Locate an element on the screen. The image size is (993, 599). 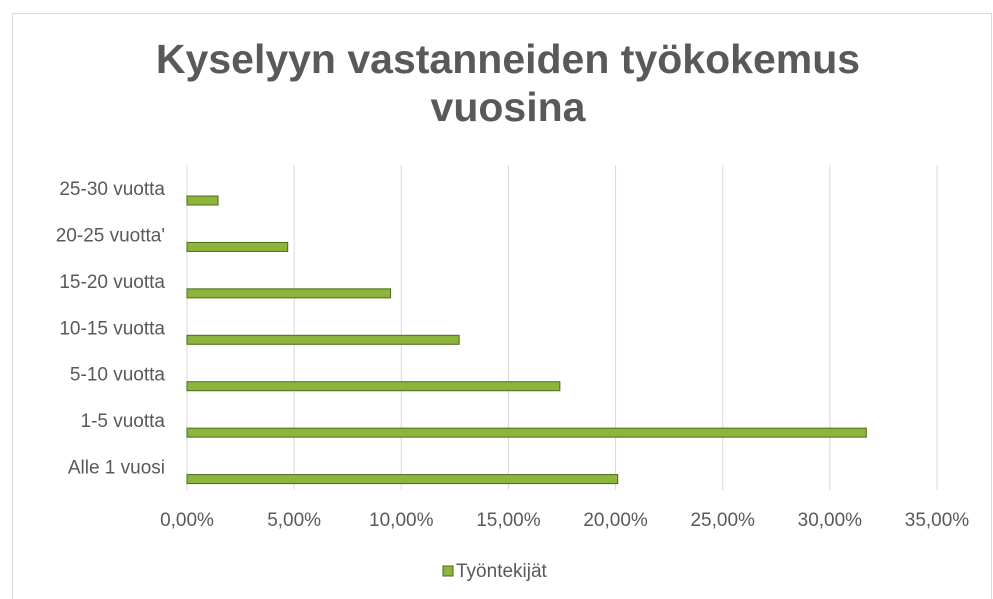
y-tick-label: 15-20 vuotta is located at coordinates (112, 282).